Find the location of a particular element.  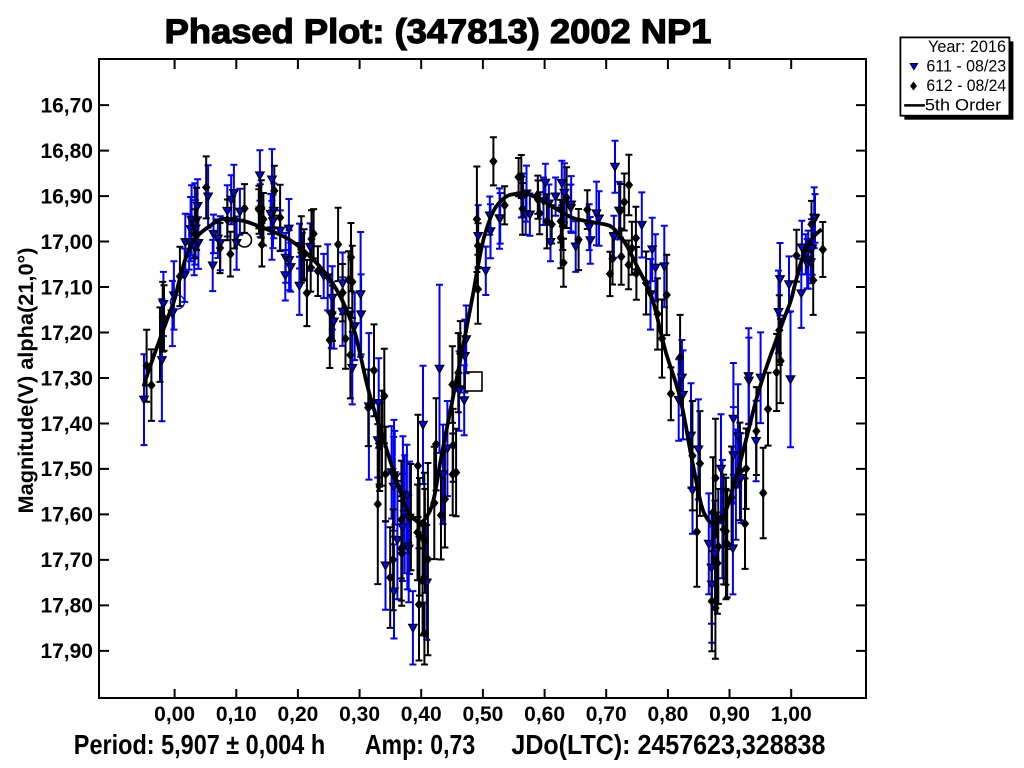

svg-text: 17,40 is located at coordinates (66, 424).